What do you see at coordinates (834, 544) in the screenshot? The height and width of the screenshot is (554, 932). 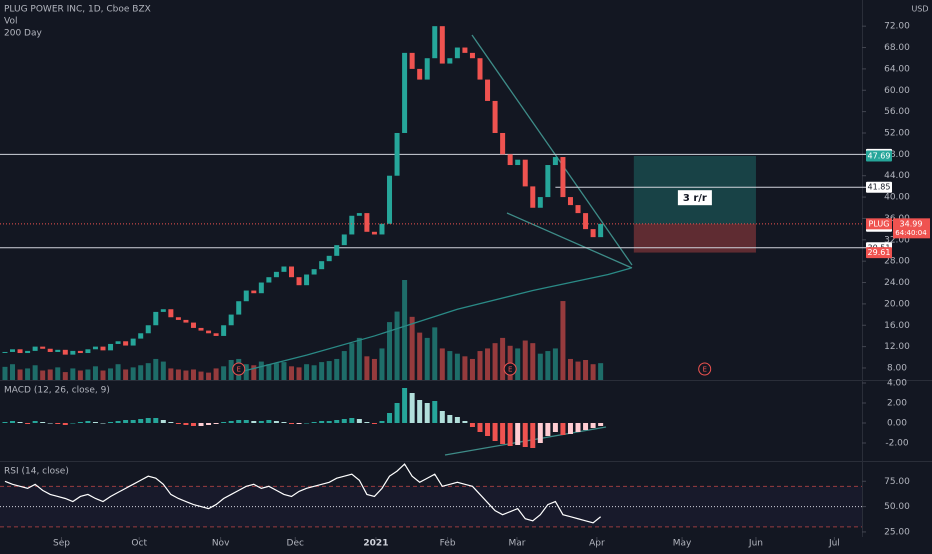 I see `x-tick-label: Jul` at bounding box center [834, 544].